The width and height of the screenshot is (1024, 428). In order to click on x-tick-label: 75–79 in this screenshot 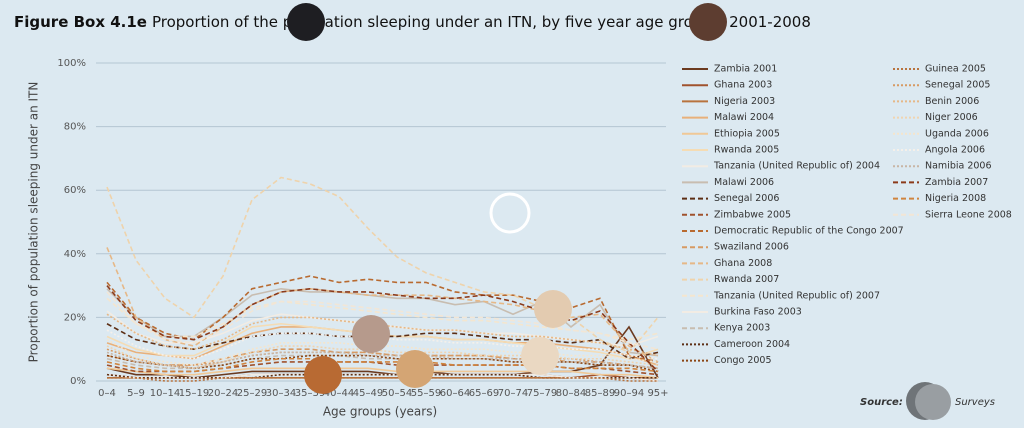, I will do `click(542, 393)`.